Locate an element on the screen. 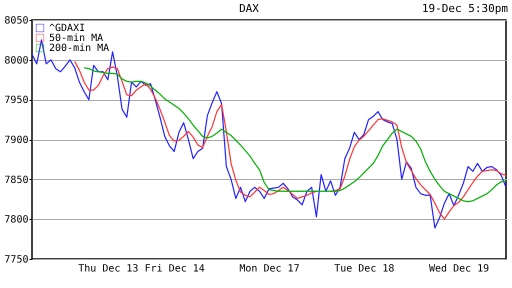 This screenshot has width=512, height=288. y-tick-label: 7750 is located at coordinates (16, 260).